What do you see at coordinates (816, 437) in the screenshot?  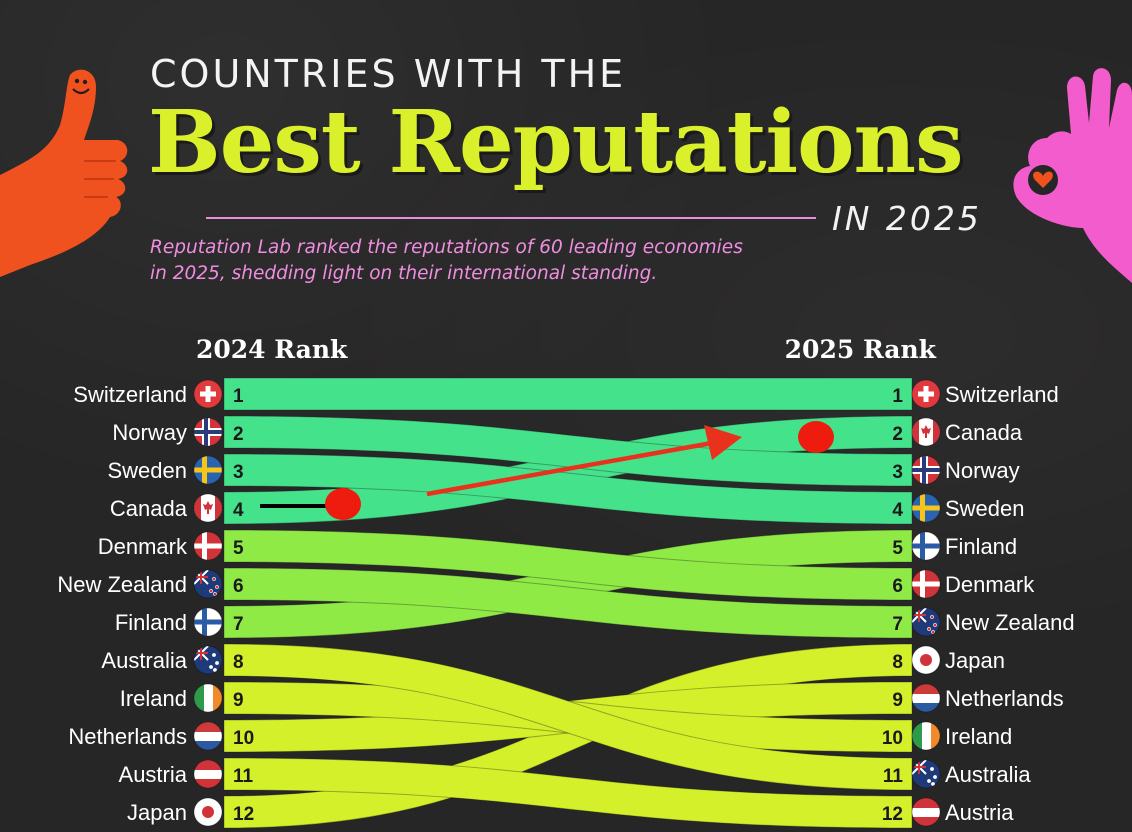 I see `end-dot-marker` at bounding box center [816, 437].